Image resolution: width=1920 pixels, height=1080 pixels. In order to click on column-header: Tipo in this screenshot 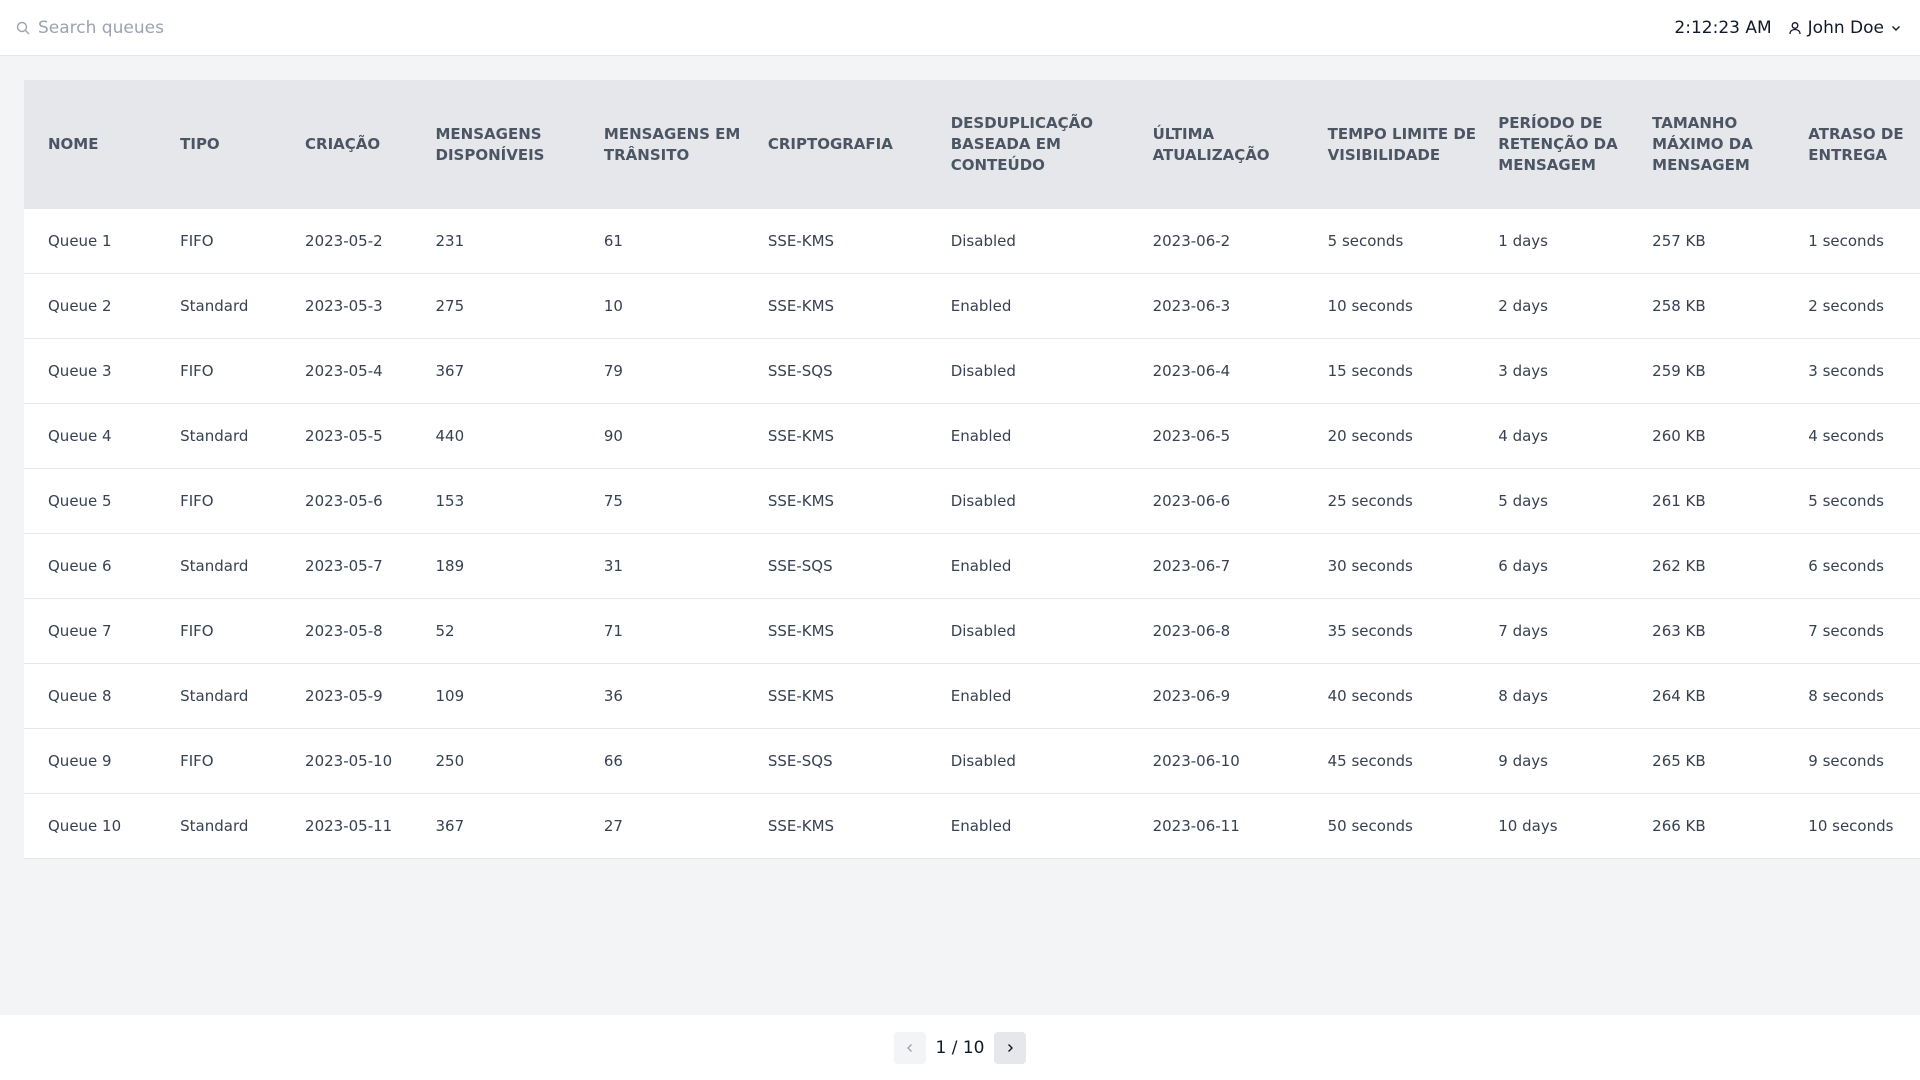, I will do `click(243, 144)`.